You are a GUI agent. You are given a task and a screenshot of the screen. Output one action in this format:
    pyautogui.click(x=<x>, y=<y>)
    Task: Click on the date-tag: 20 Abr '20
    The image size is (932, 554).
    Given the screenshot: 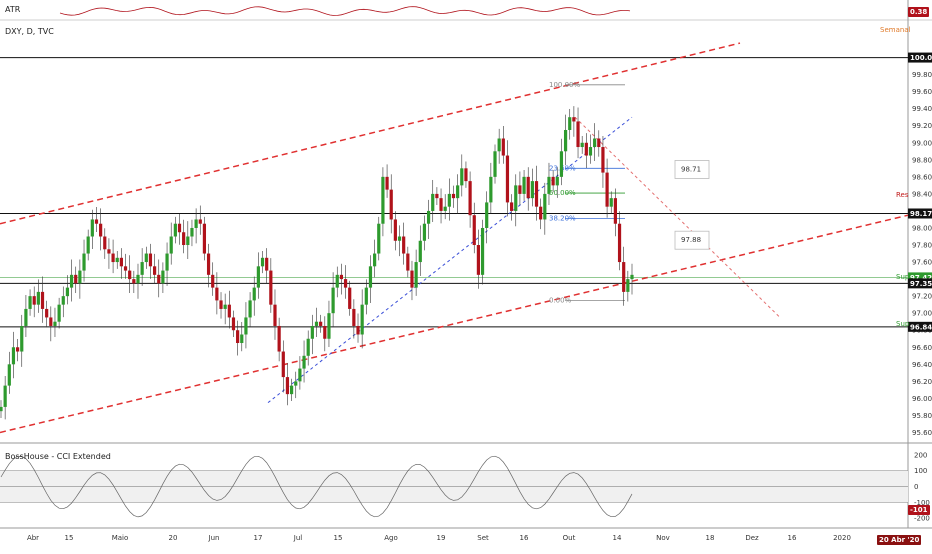 What is the action you would take?
    pyautogui.click(x=899, y=540)
    